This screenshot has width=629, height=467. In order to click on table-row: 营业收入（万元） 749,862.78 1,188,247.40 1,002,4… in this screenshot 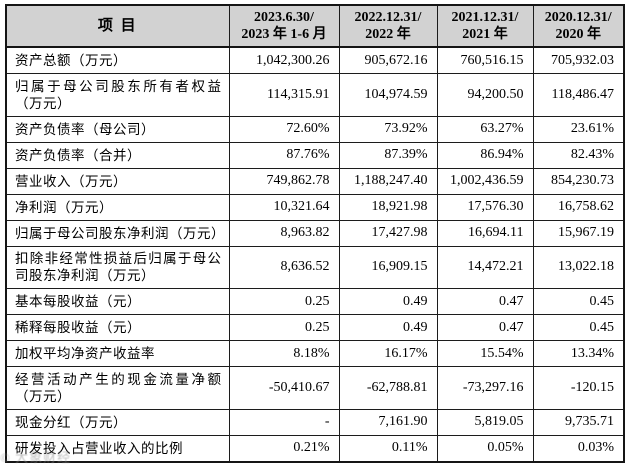, I will do `click(315, 181)`.